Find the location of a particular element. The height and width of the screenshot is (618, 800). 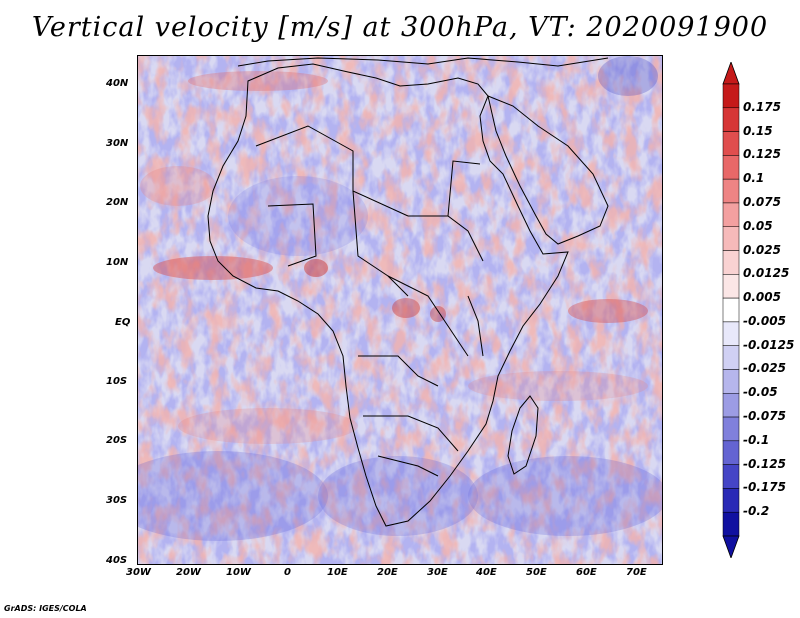

colorbar-label: -0.025 is located at coordinates (764, 368).